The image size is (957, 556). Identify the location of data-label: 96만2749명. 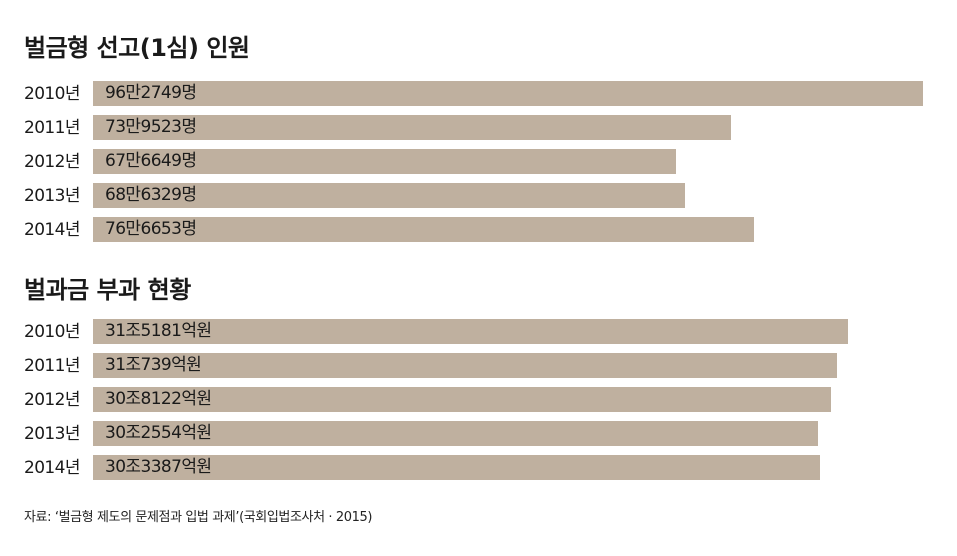
(151, 93).